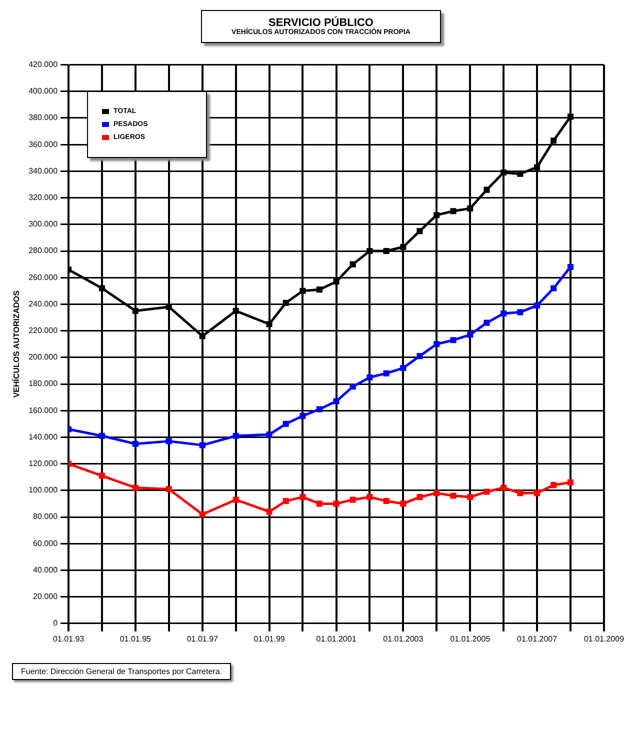  What do you see at coordinates (43, 463) in the screenshot?
I see `y-tick-label: 120.000` at bounding box center [43, 463].